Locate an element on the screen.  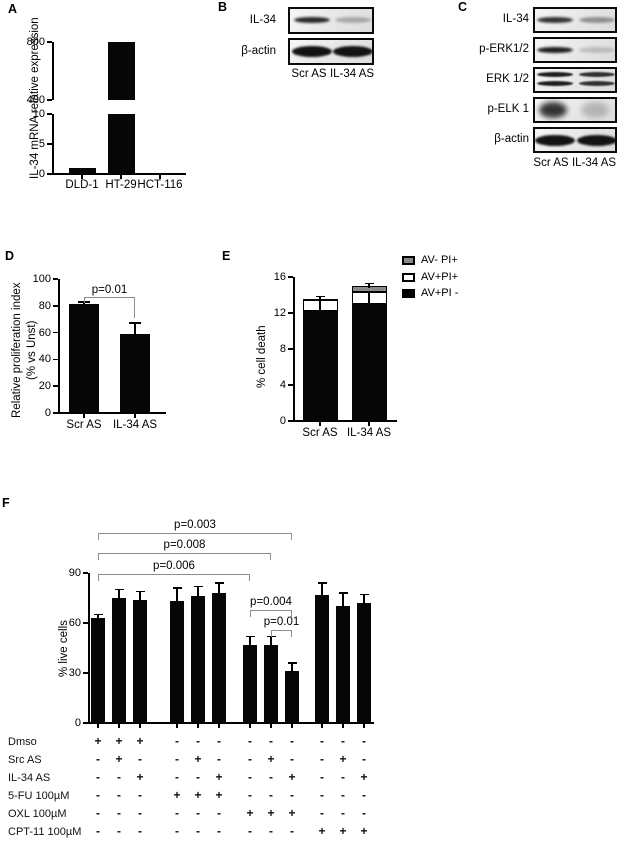
panel-d-bracket-label: p=0.01 is located at coordinates (109, 290).